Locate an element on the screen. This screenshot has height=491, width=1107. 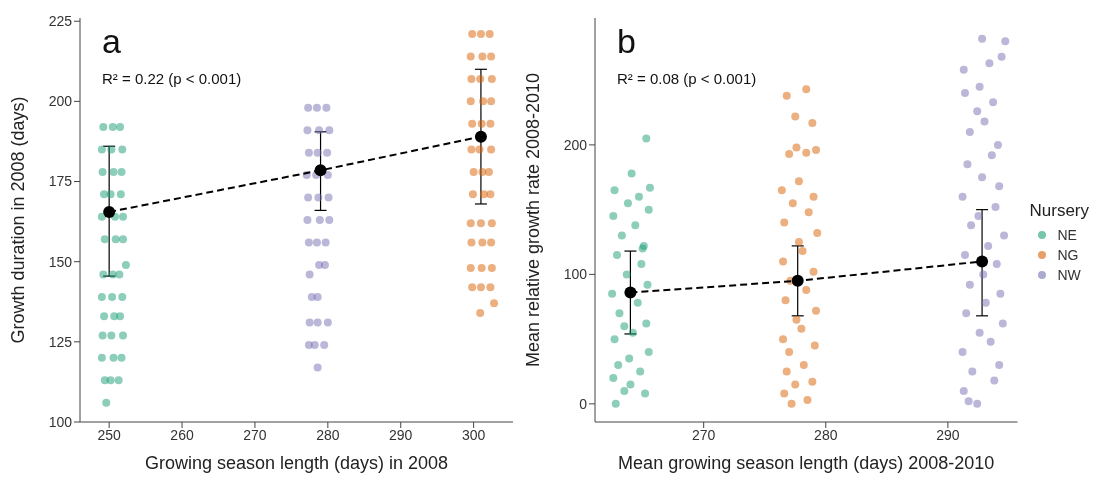
x-axis-title: Growing season length (days) in 2008 is located at coordinates (296, 462).